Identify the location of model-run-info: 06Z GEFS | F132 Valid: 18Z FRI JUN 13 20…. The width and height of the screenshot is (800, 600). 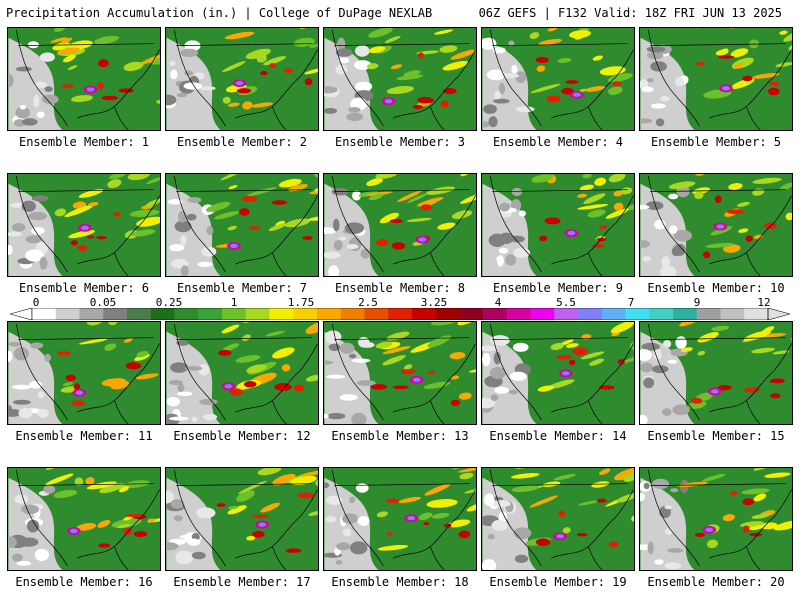
(630, 13).